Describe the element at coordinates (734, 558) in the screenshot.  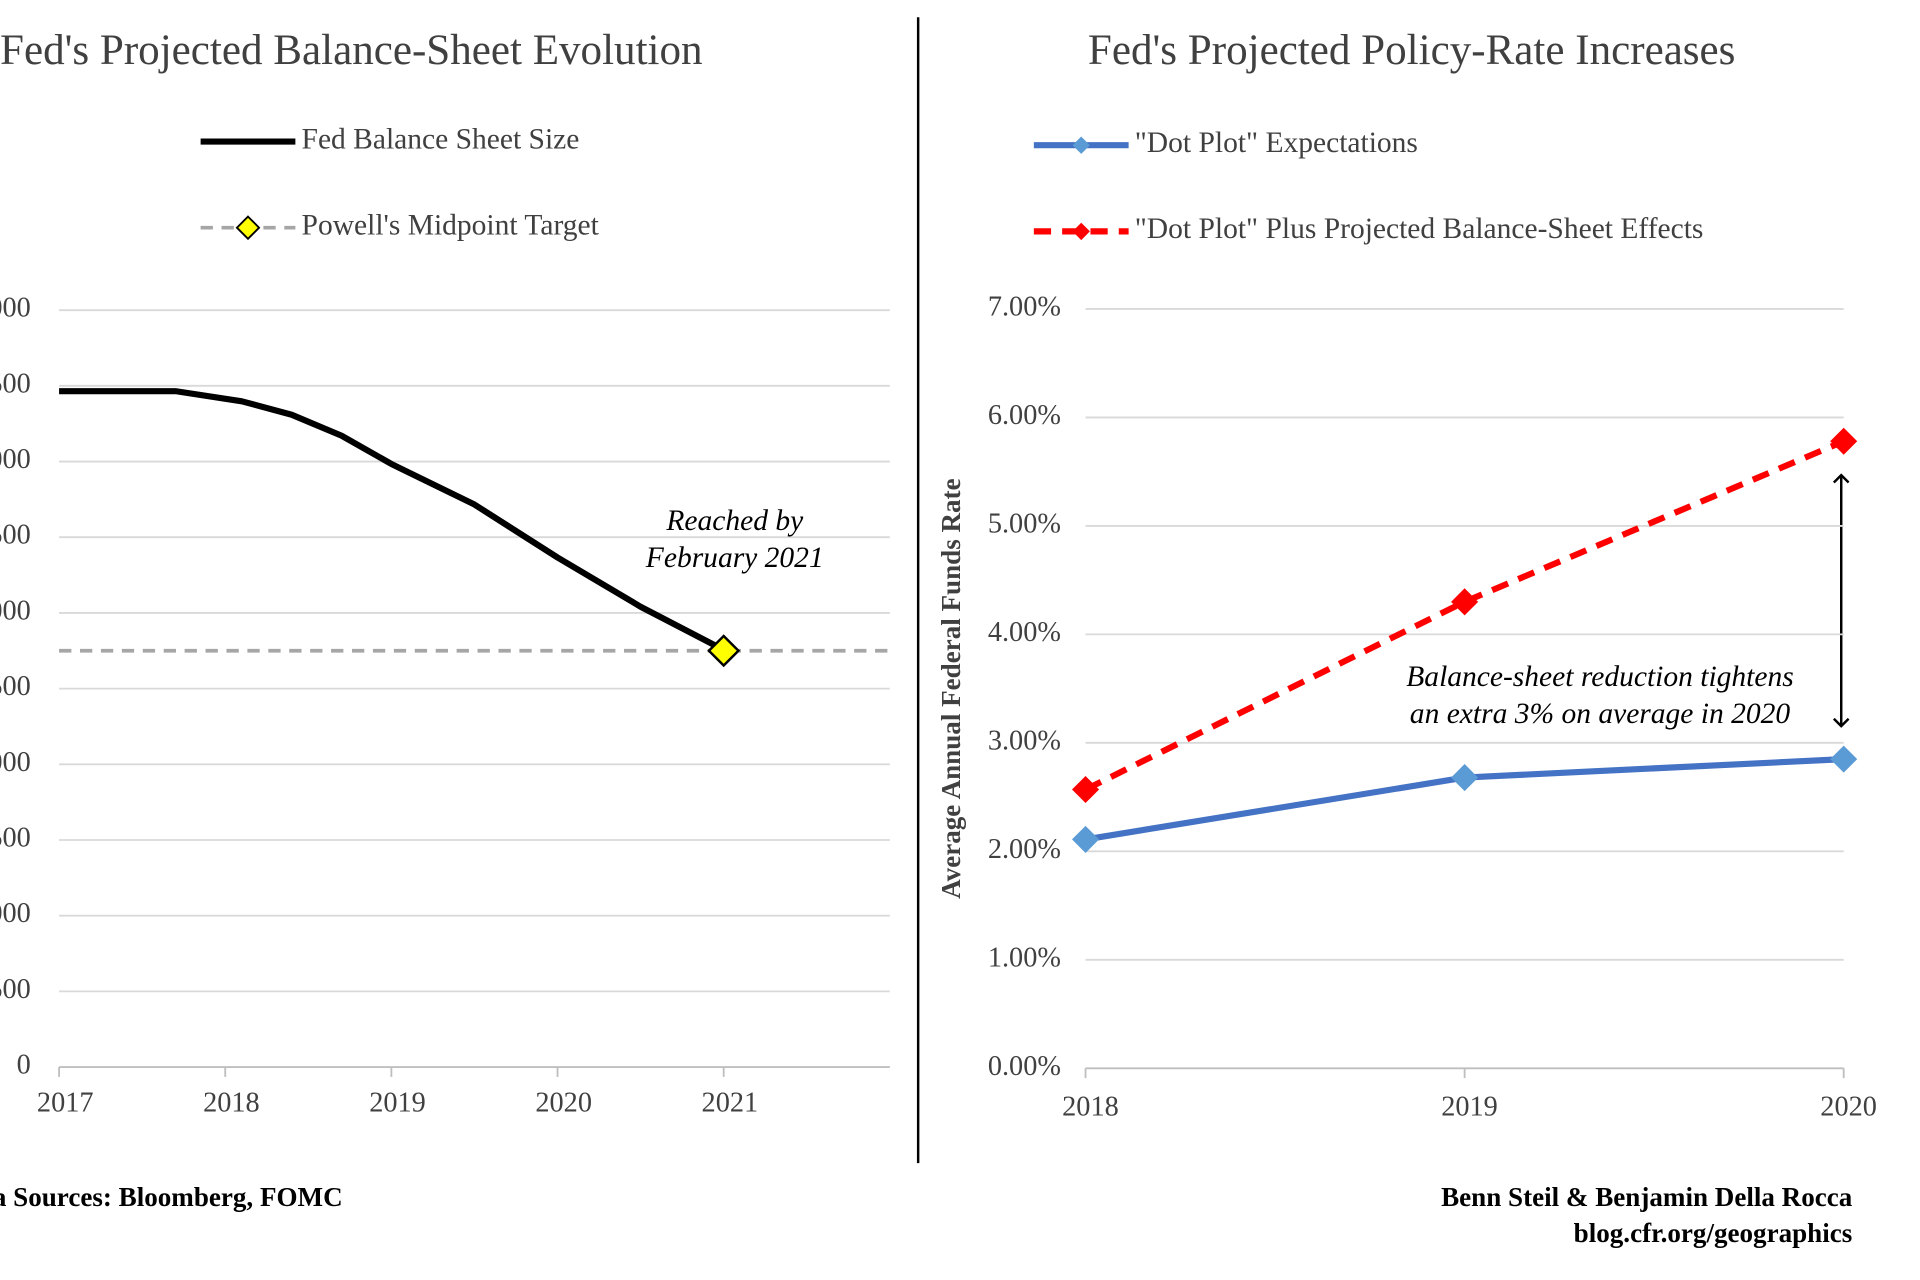
I see `annotation: February 2021` at that location.